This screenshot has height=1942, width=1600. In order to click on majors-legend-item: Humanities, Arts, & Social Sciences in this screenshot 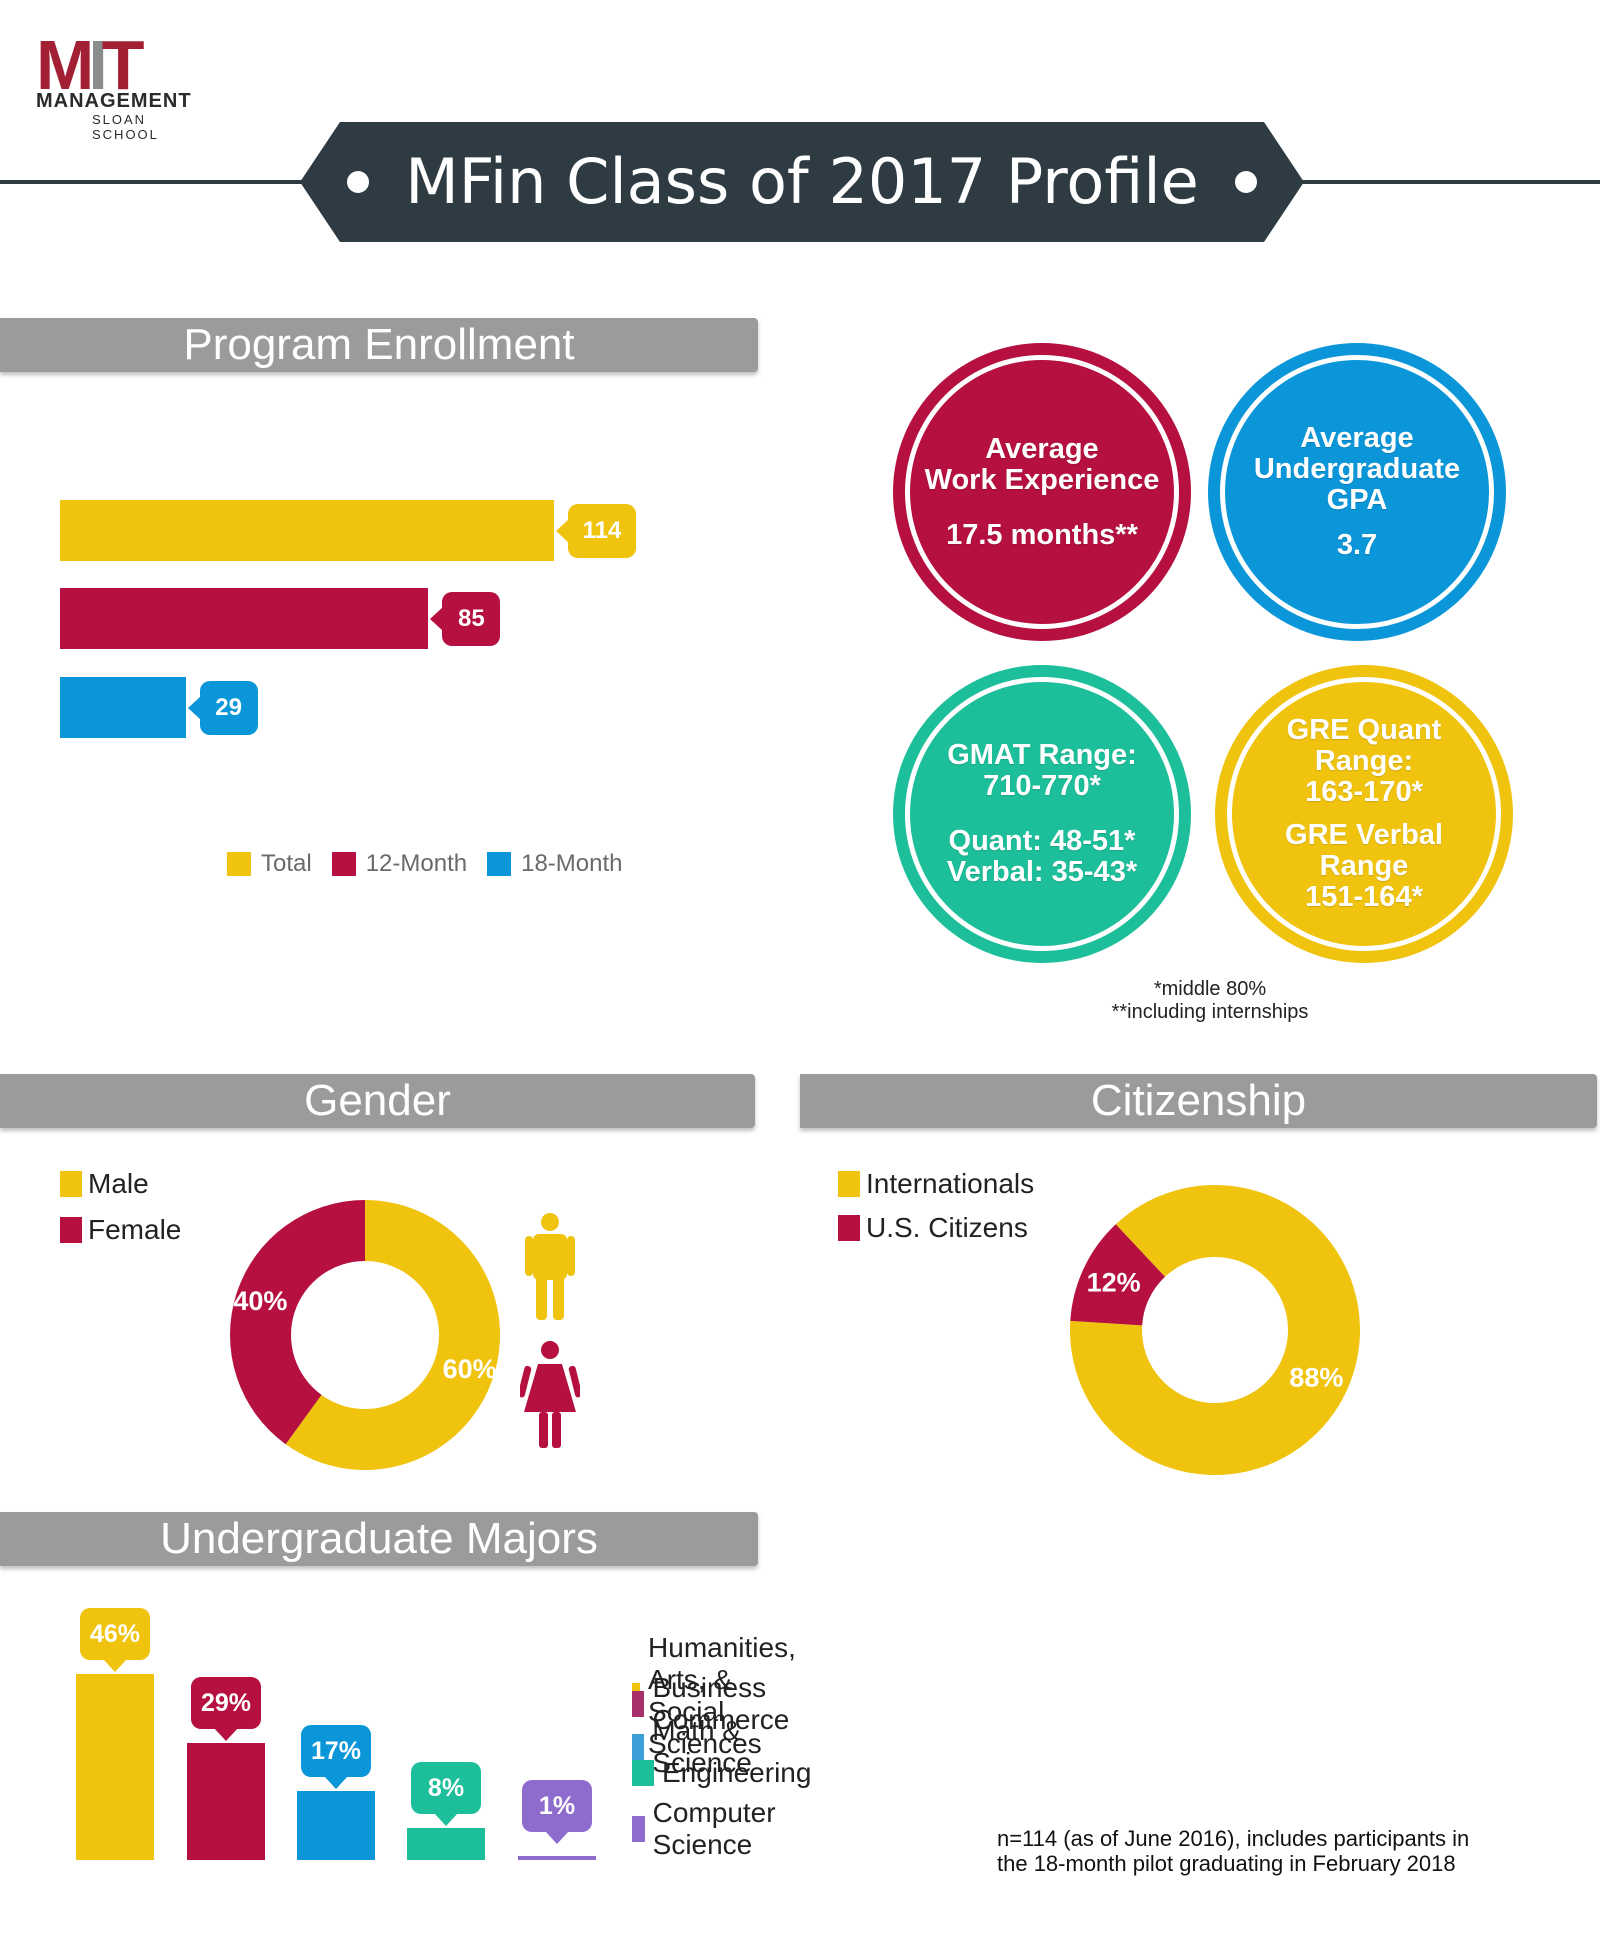, I will do `click(721, 1696)`.